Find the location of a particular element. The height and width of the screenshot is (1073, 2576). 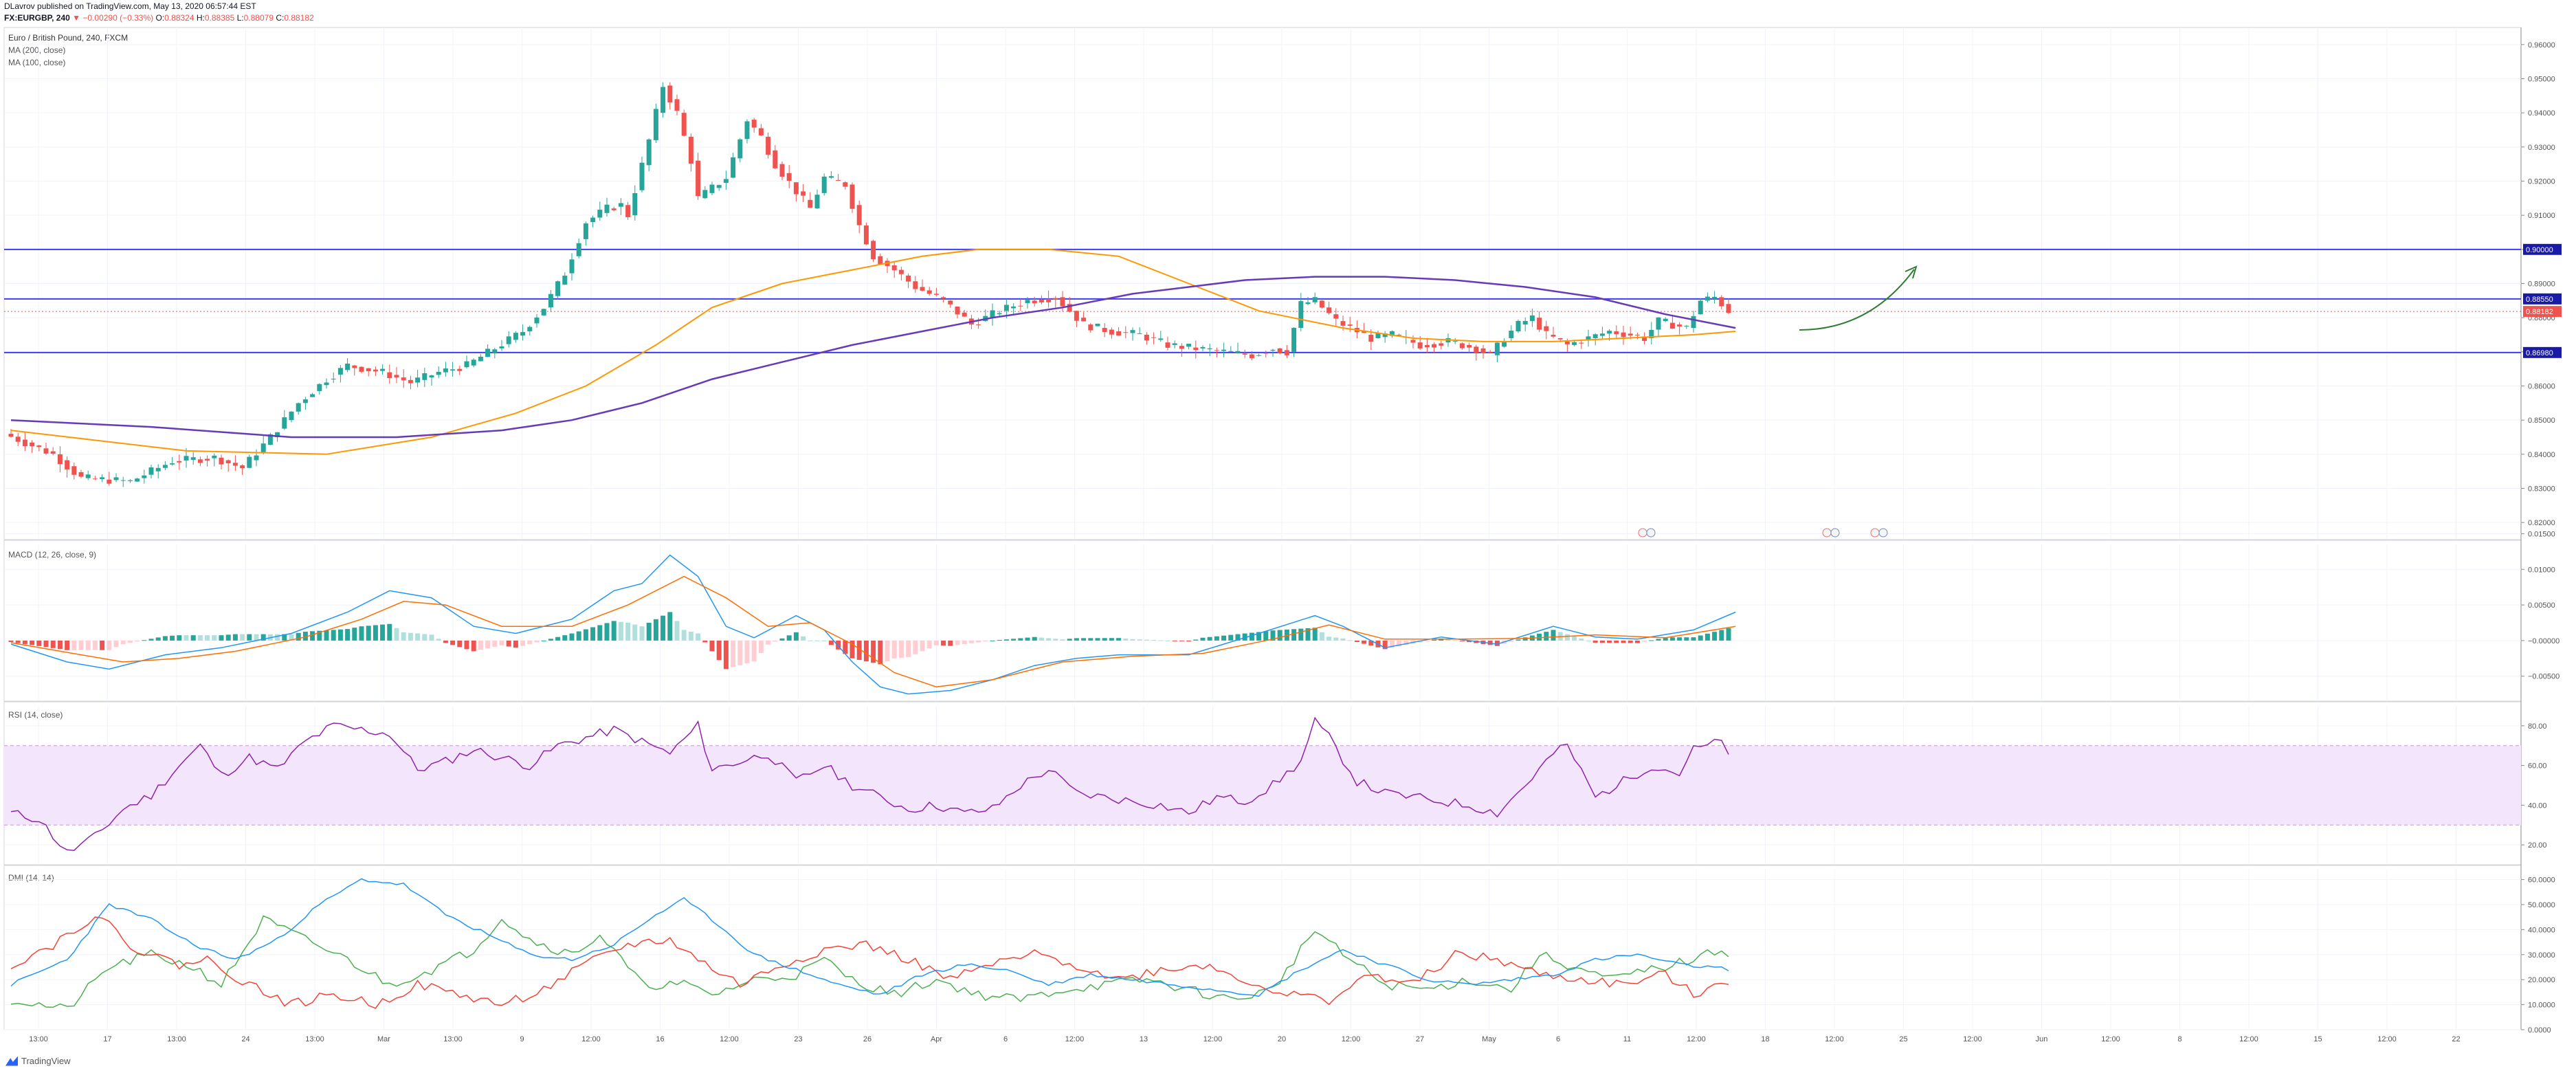

ma200-legend: MA (200, close) is located at coordinates (37, 50).